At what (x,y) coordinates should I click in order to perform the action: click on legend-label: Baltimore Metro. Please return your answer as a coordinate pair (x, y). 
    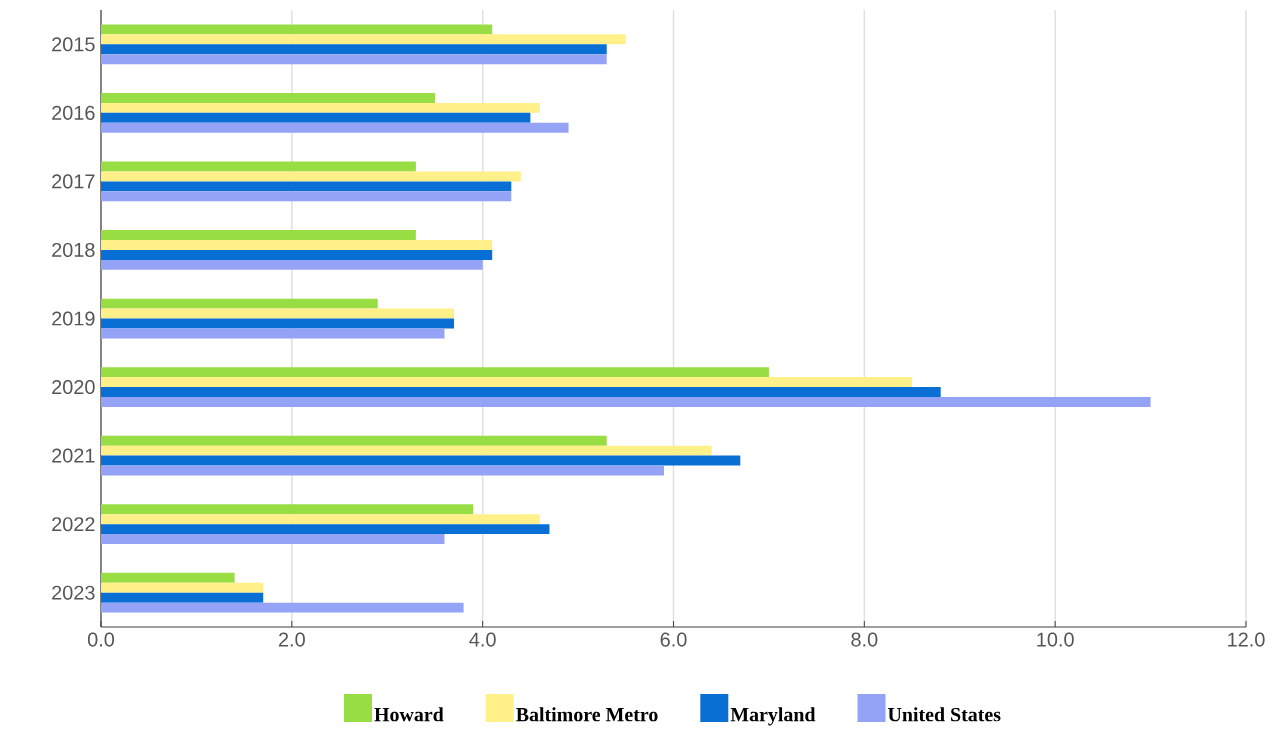
    Looking at the image, I should click on (587, 714).